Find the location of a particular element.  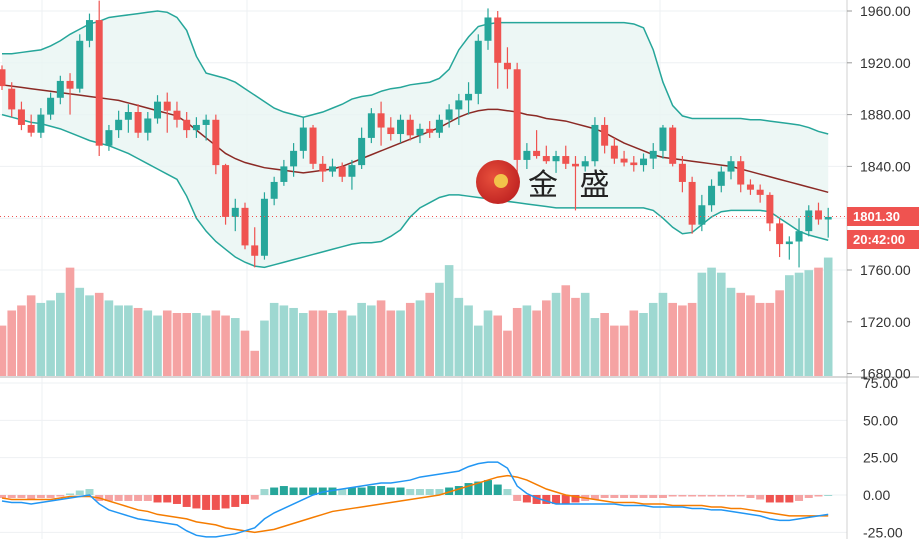

macd-tick-label: 0.00 is located at coordinates (876, 495).